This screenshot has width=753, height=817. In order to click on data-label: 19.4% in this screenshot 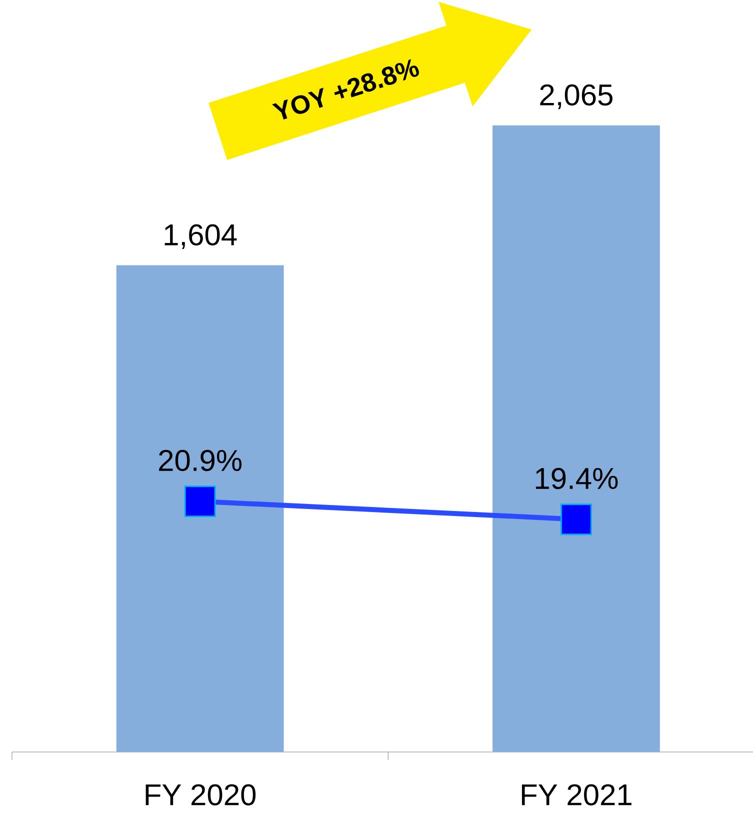, I will do `click(577, 479)`.